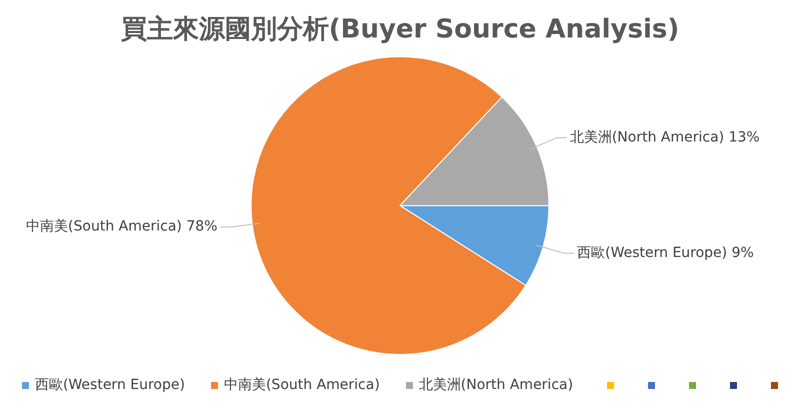 This screenshot has width=800, height=413. I want to click on legend-label: 西歐(Western Europe), so click(109, 385).